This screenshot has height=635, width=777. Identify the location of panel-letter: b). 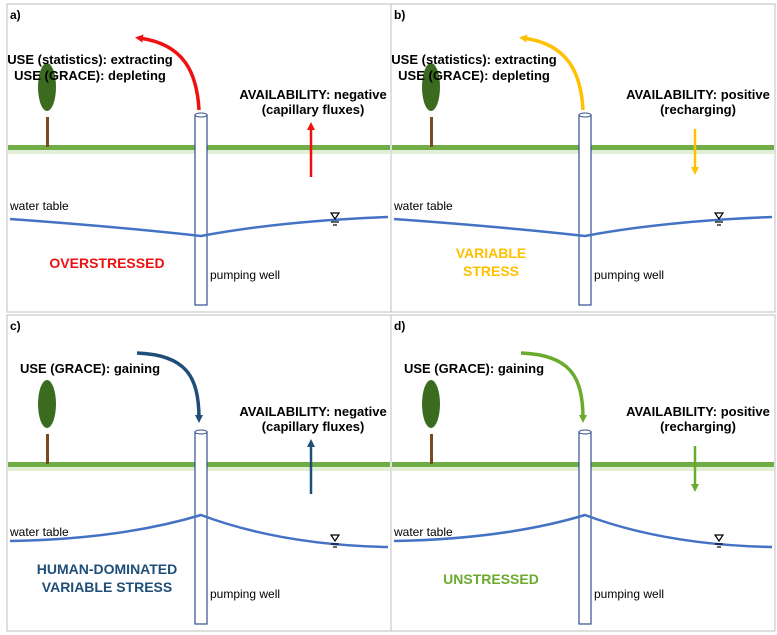
(399, 15).